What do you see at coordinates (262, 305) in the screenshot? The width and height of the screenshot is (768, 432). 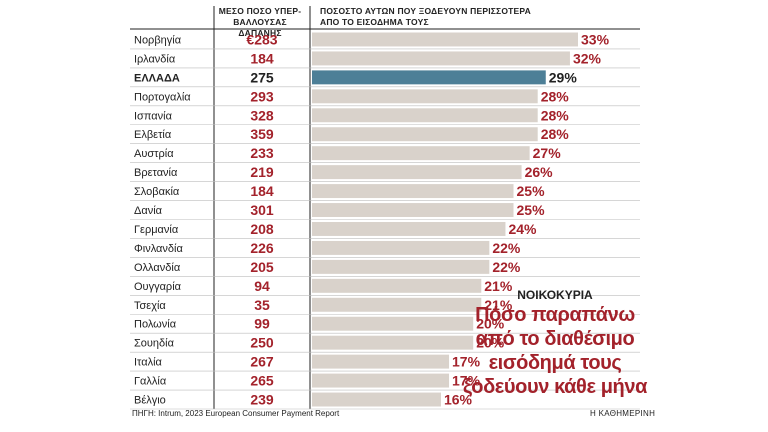 I see `avg-overspend-value: 35` at bounding box center [262, 305].